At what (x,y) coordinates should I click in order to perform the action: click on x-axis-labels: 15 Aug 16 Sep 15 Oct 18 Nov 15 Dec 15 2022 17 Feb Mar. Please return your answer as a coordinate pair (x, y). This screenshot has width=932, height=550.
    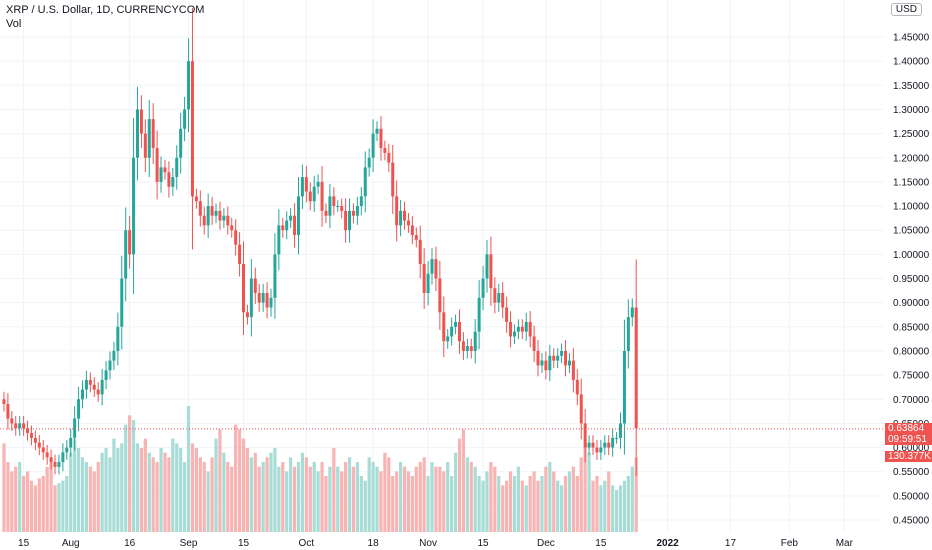
    Looking at the image, I should click on (436, 543).